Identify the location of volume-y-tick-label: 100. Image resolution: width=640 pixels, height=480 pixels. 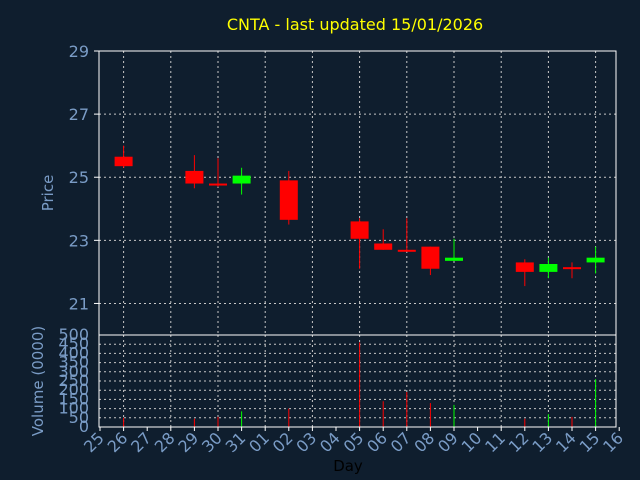
(73, 408).